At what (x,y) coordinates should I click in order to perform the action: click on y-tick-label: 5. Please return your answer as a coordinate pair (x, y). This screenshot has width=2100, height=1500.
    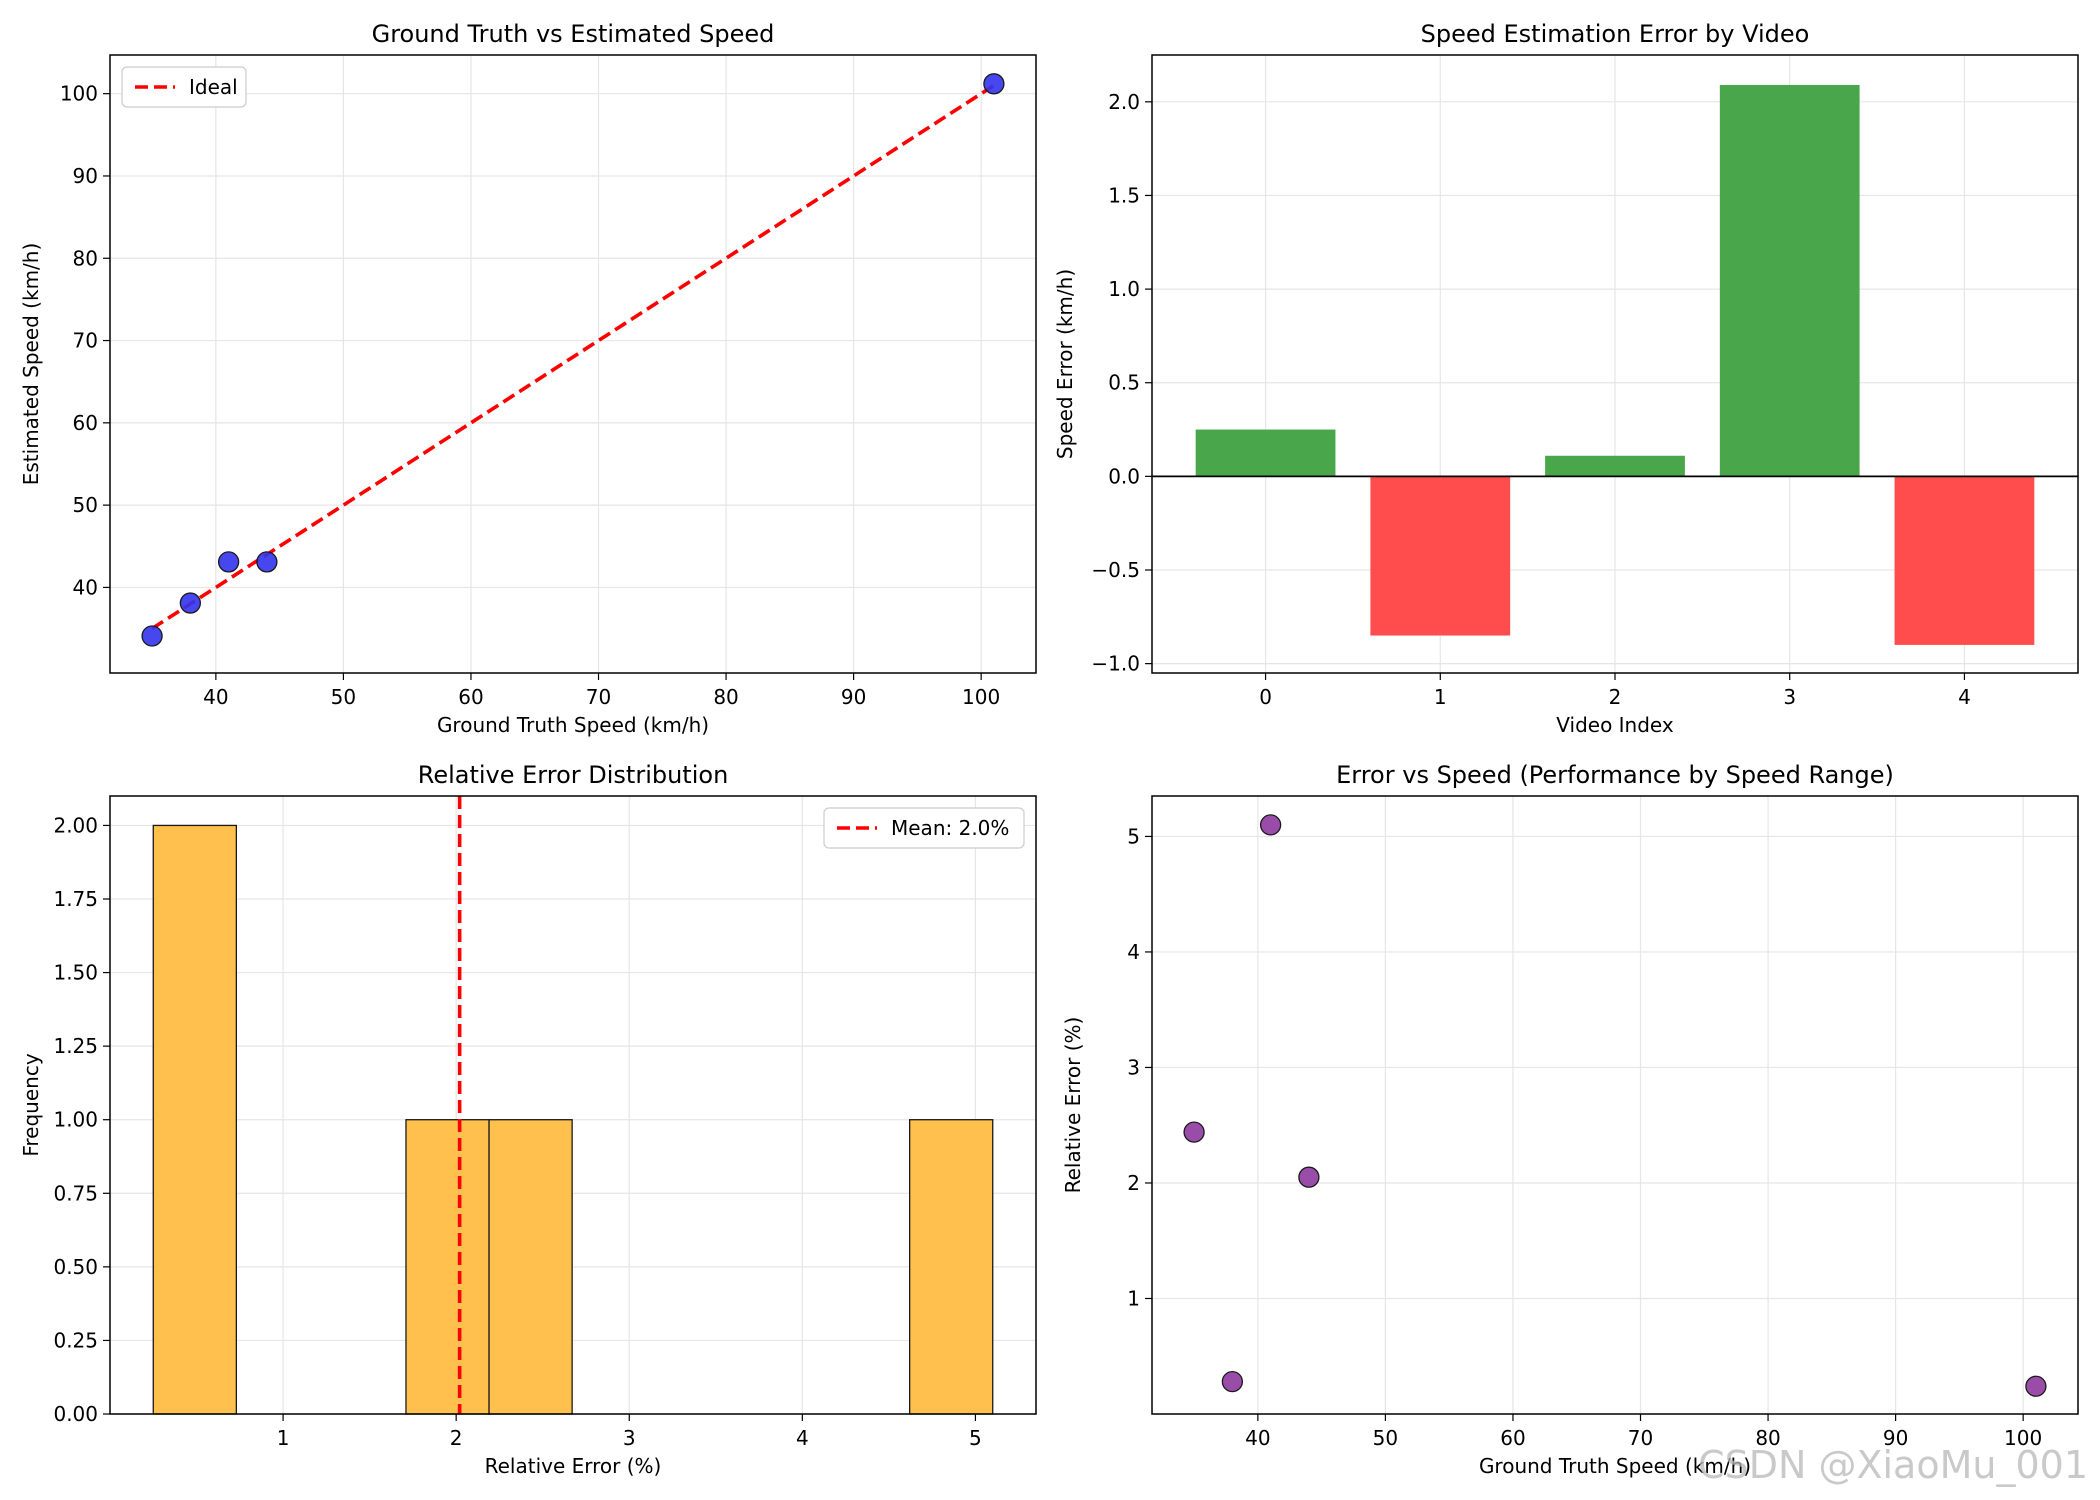
    Looking at the image, I should click on (1133, 836).